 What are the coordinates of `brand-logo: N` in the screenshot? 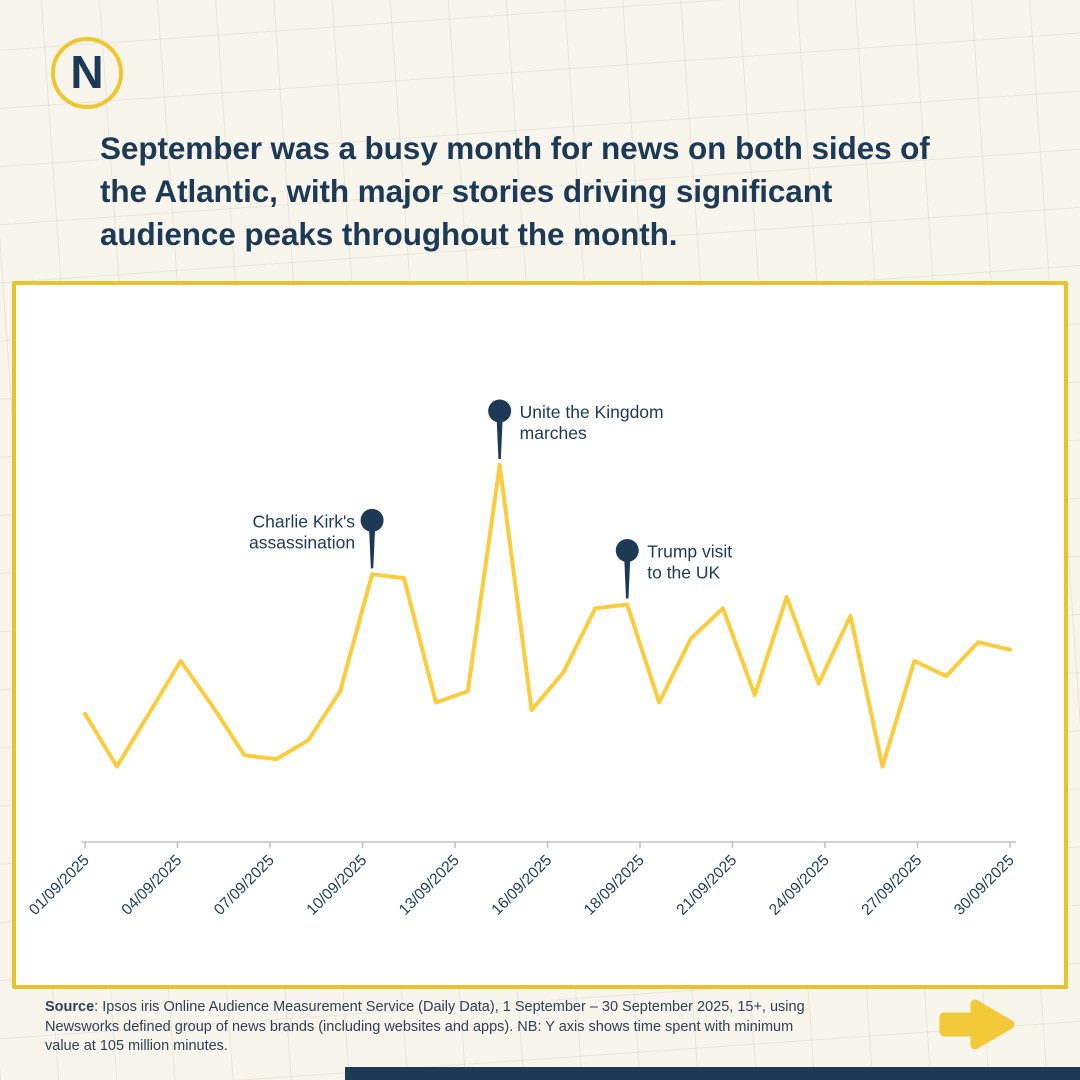 It's located at (87, 73).